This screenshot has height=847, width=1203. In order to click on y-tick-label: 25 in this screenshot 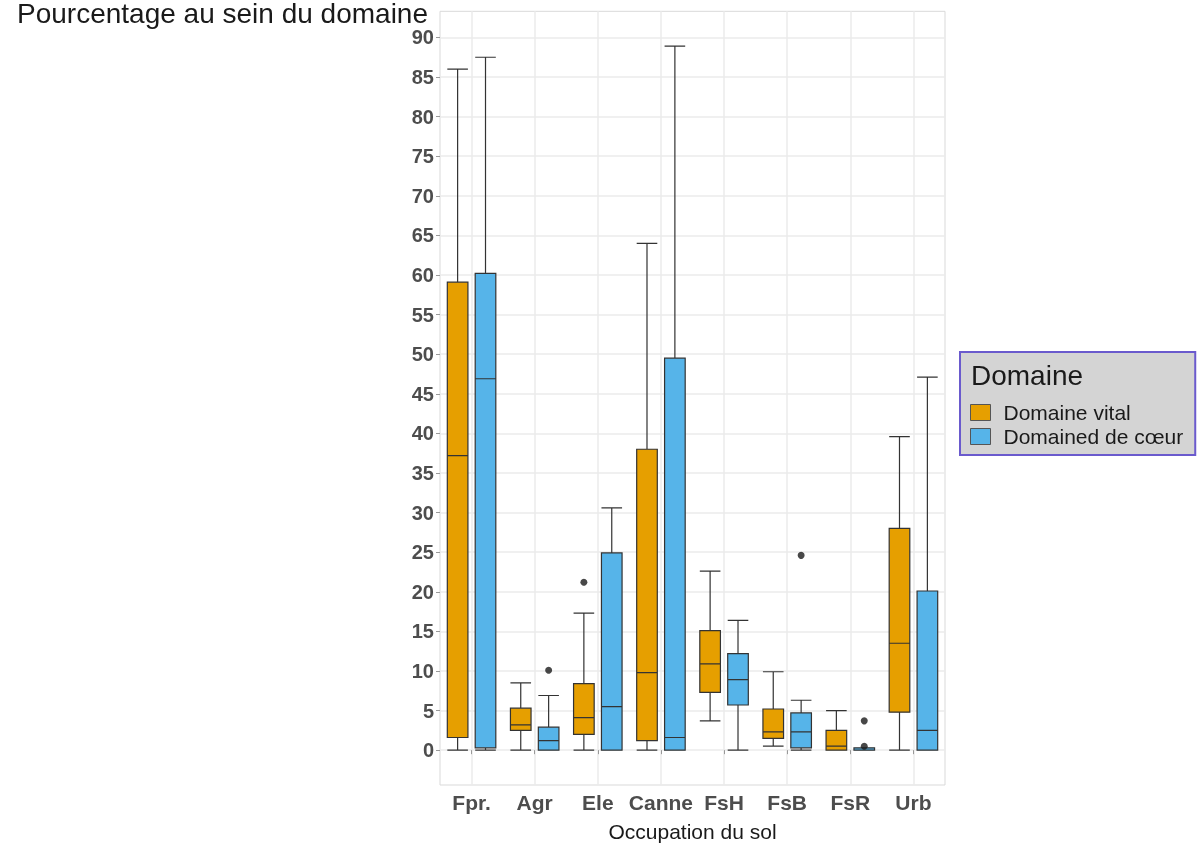, I will do `click(422, 552)`.